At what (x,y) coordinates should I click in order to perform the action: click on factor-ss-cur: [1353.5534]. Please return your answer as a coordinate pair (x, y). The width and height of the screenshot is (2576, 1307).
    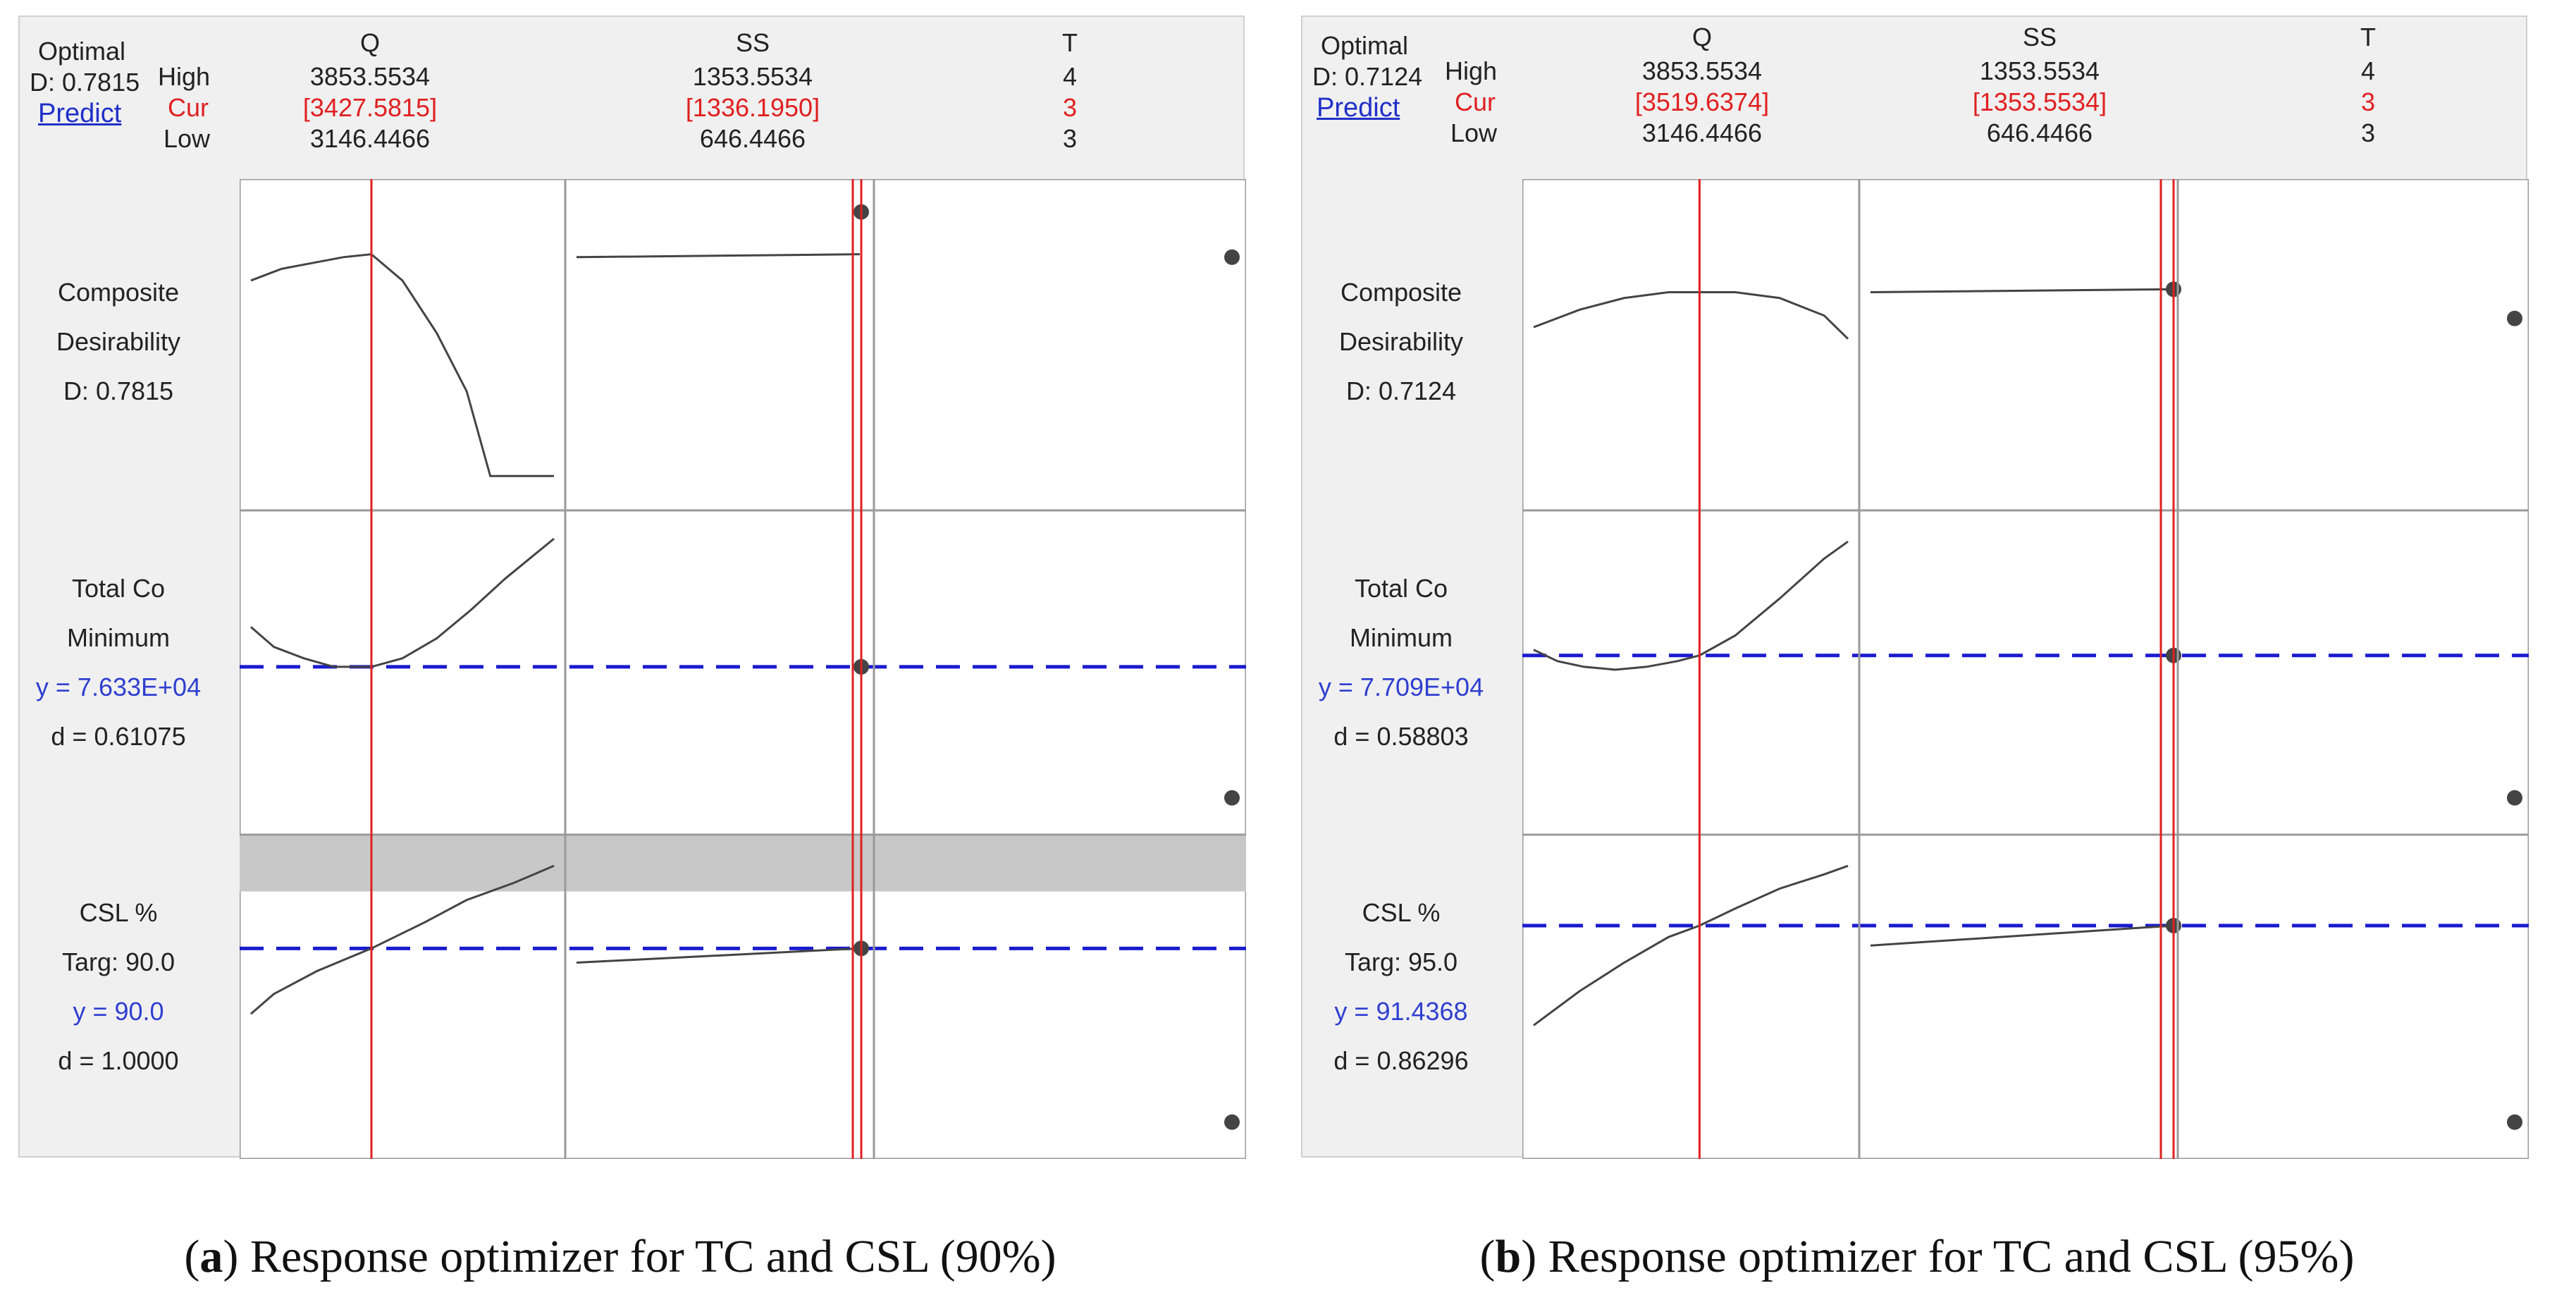
    Looking at the image, I should click on (2040, 102).